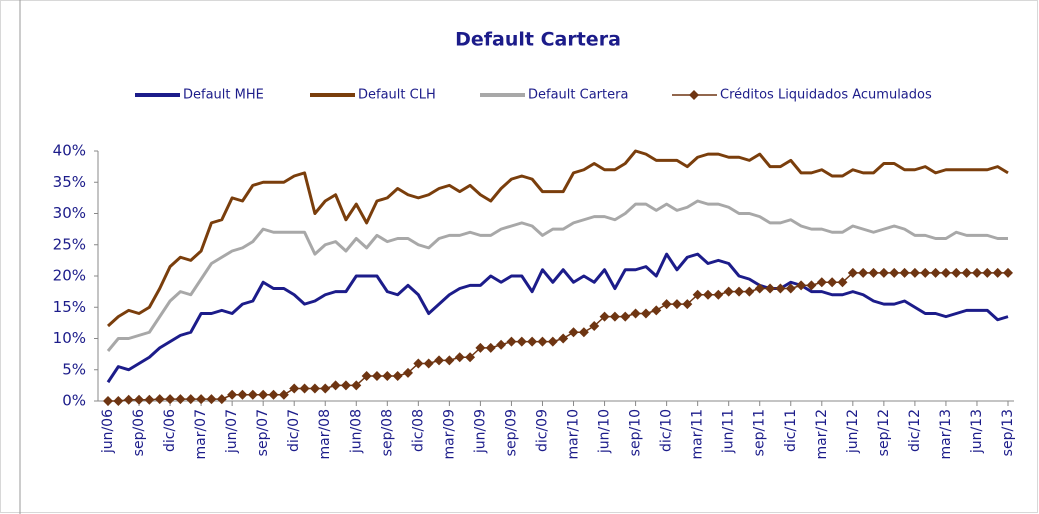 This screenshot has height=514, width=1039. What do you see at coordinates (418, 430) in the screenshot?
I see `x-tick-label: dic/08` at bounding box center [418, 430].